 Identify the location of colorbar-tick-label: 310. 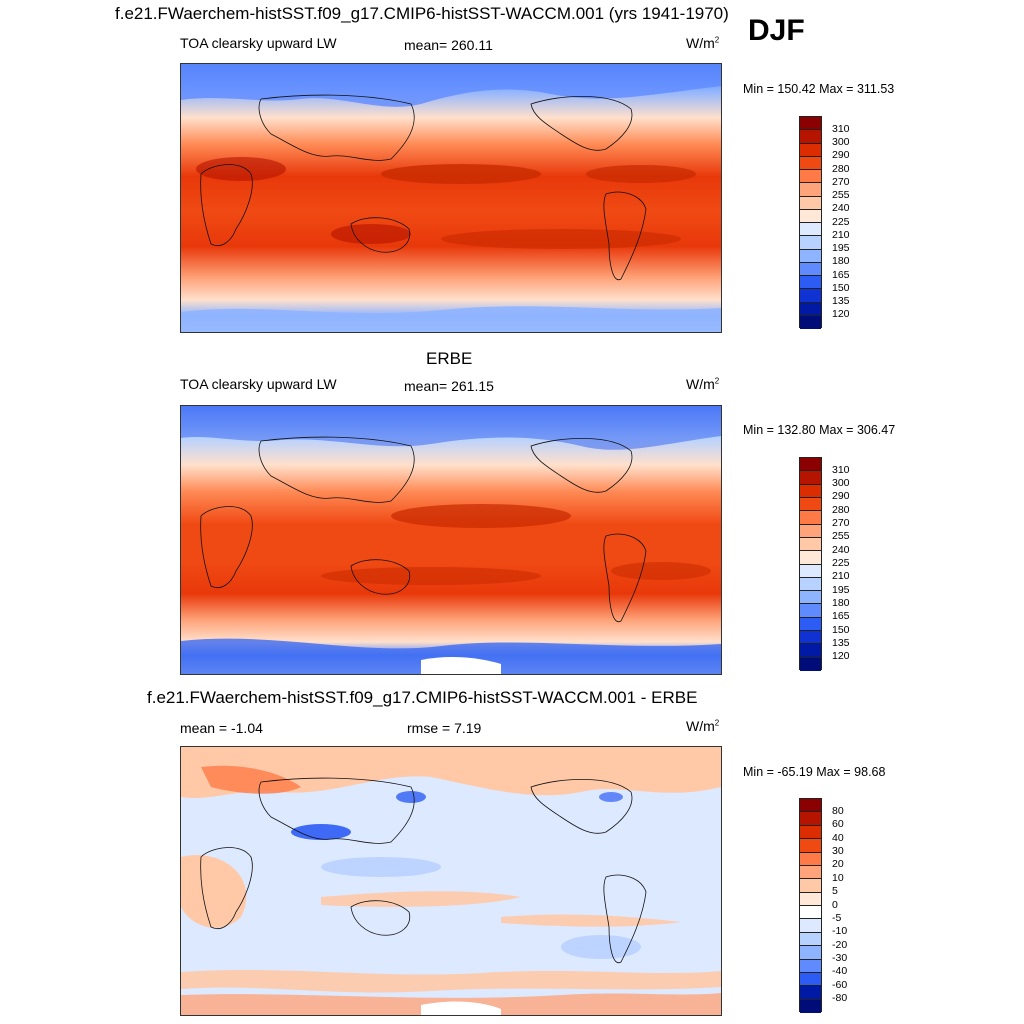
(841, 128).